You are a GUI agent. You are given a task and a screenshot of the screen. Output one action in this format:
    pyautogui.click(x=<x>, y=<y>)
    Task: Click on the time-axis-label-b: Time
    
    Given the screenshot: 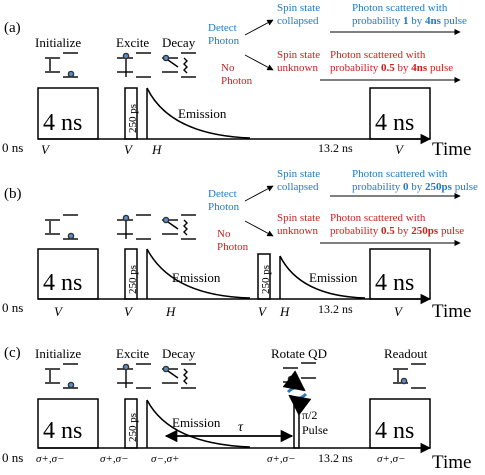 What is the action you would take?
    pyautogui.click(x=451, y=311)
    